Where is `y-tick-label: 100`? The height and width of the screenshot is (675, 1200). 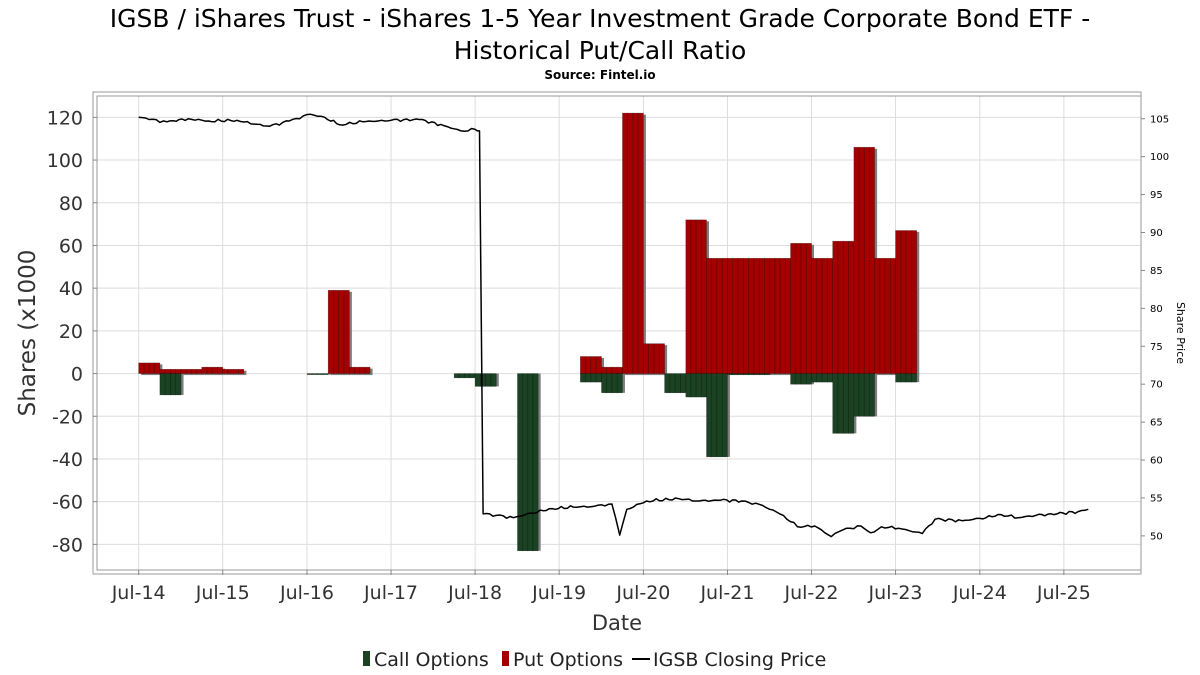 y-tick-label: 100 is located at coordinates (65, 161).